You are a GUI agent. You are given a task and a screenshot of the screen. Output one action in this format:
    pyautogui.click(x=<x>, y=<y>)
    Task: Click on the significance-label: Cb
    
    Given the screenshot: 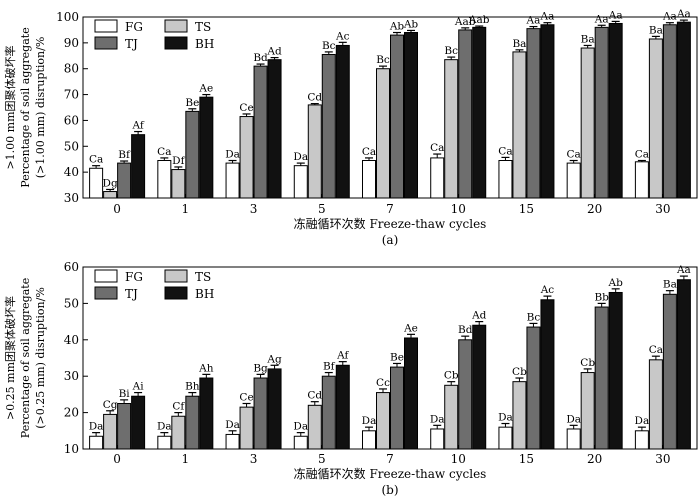 What is the action you would take?
    pyautogui.click(x=587, y=363)
    